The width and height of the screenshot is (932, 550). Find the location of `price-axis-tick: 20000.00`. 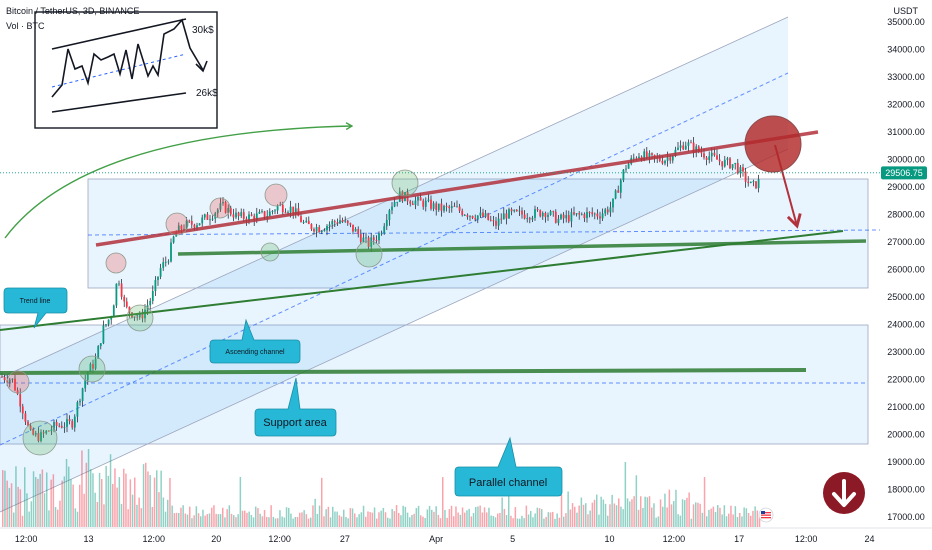

price-axis-tick: 20000.00 is located at coordinates (906, 434).